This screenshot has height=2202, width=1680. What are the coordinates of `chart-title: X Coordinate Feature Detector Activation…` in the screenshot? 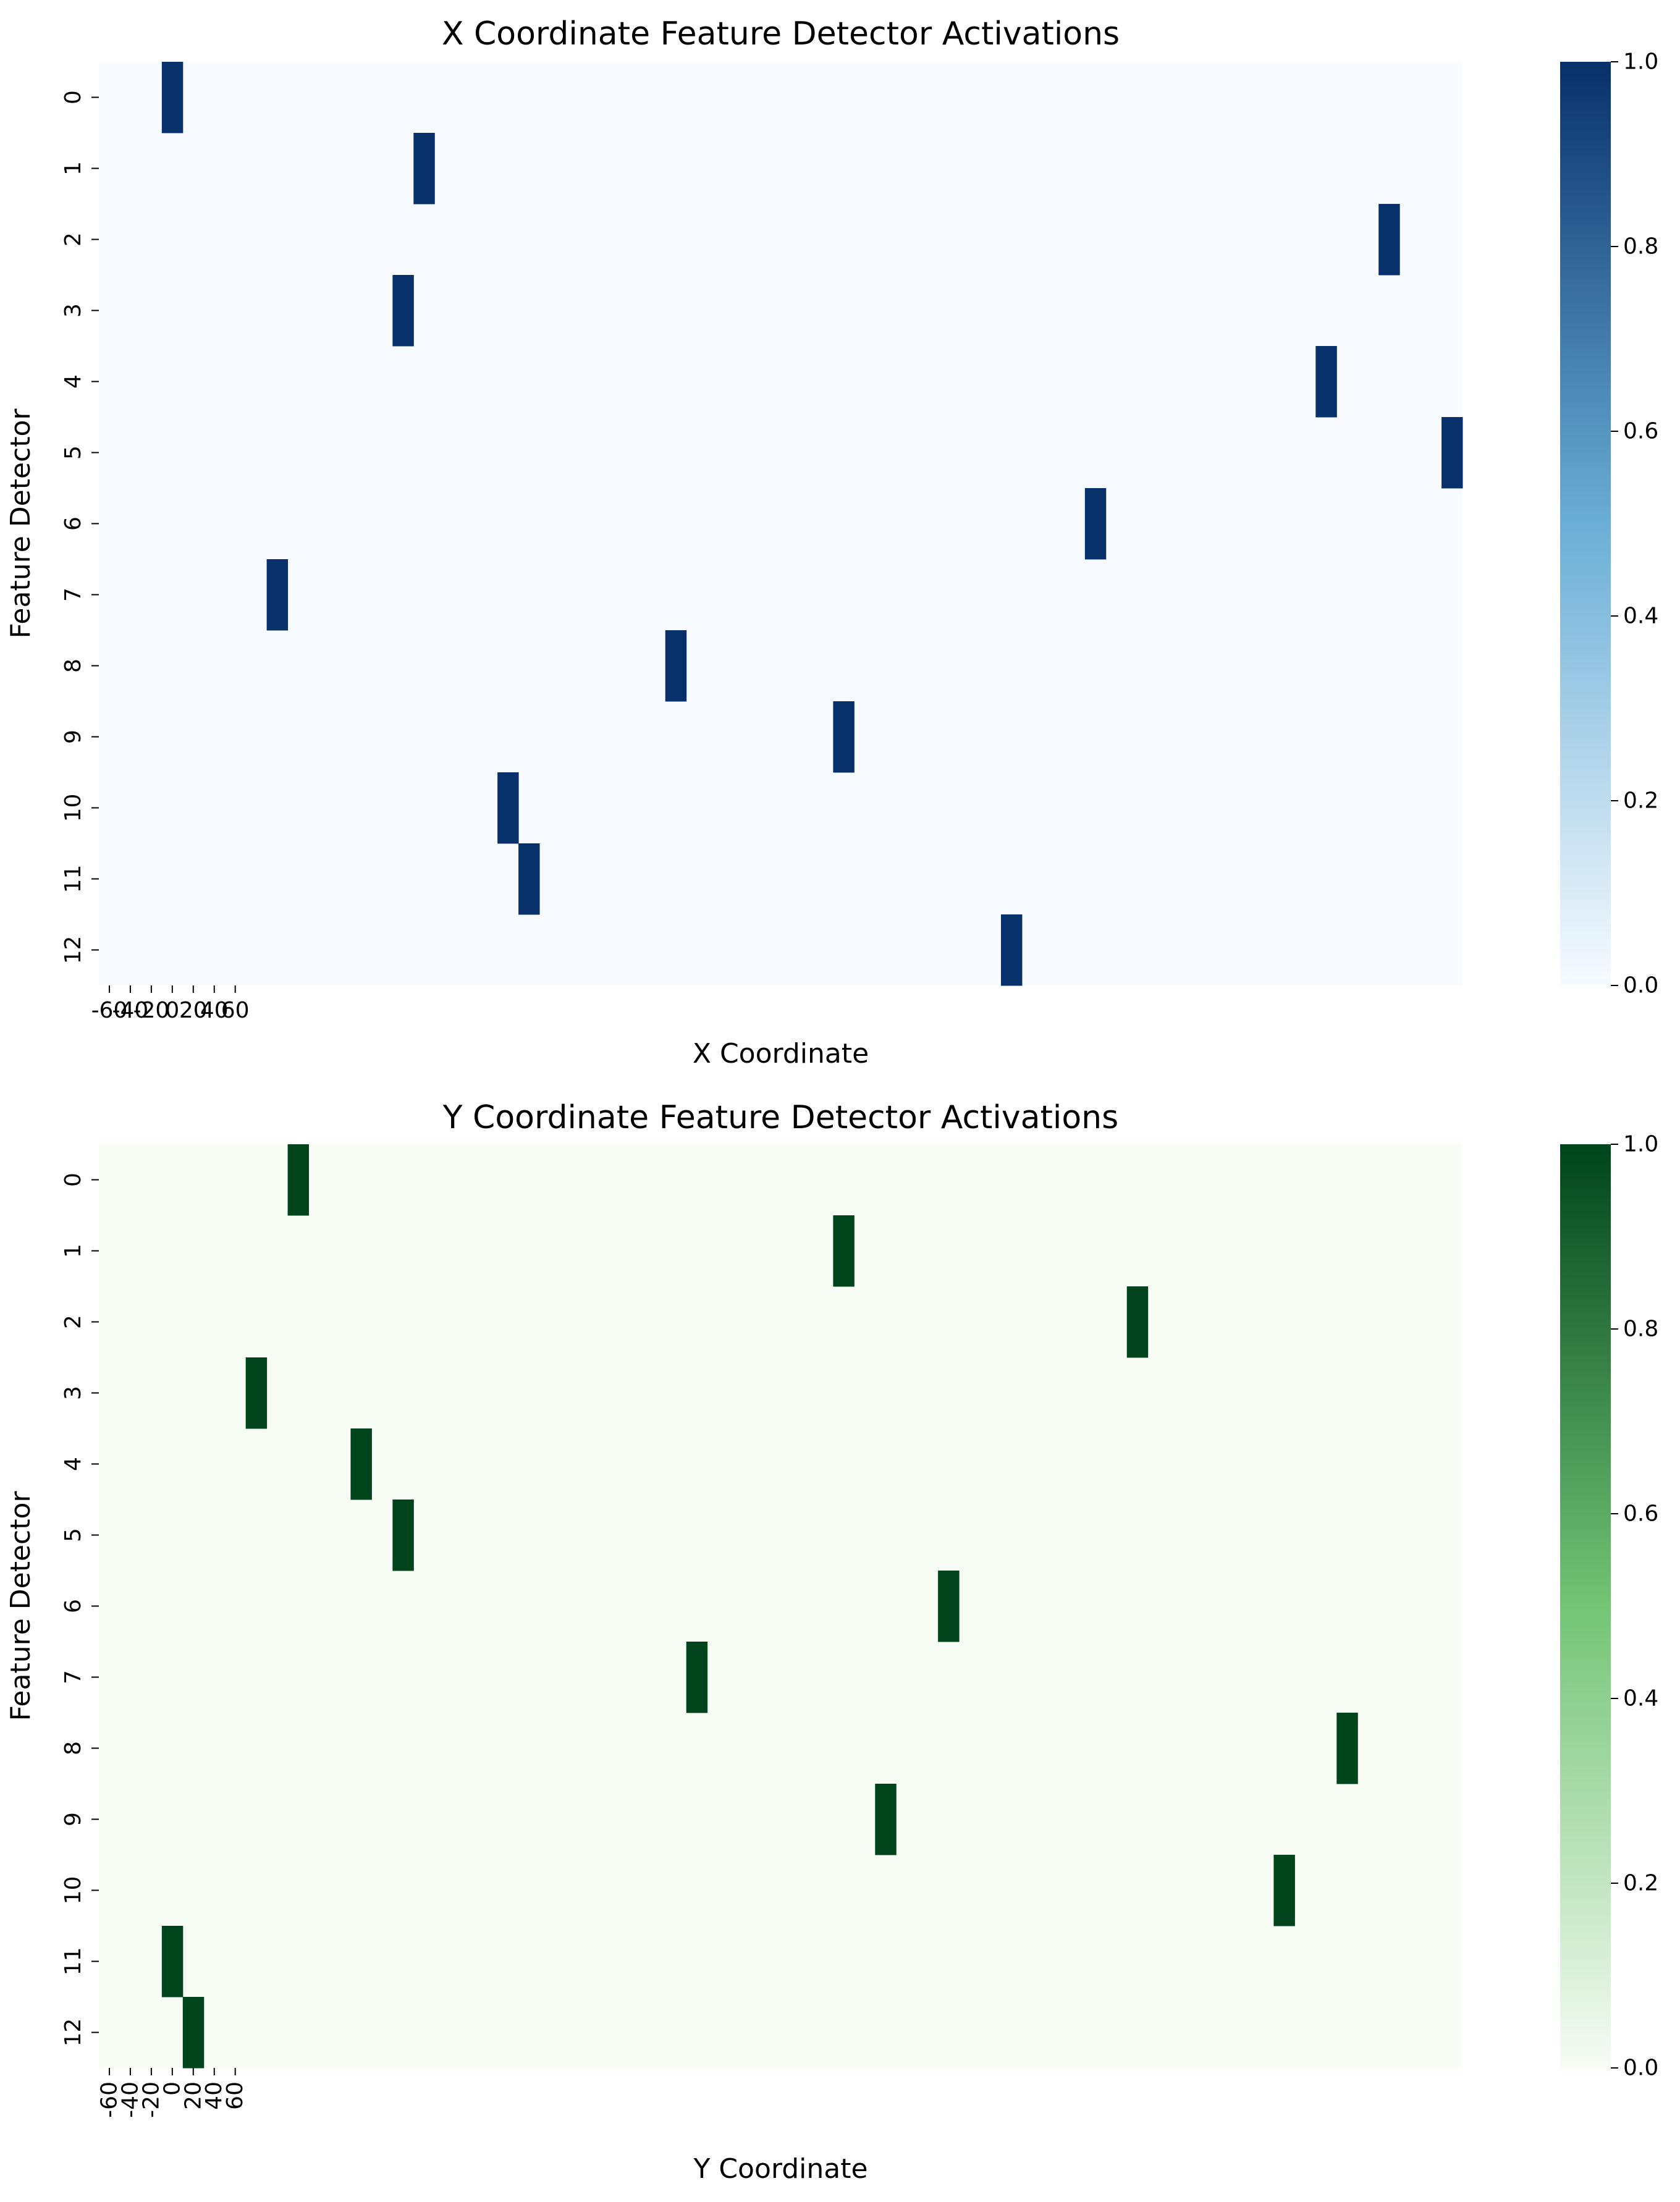 It's located at (781, 34).